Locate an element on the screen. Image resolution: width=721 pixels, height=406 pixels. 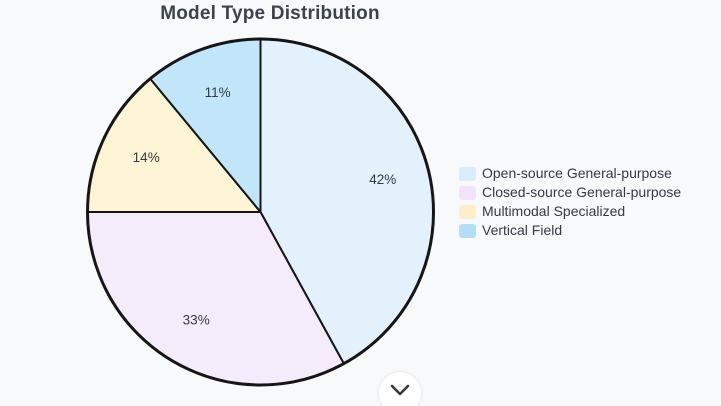
pie-slice-label: 14% is located at coordinates (146, 157).